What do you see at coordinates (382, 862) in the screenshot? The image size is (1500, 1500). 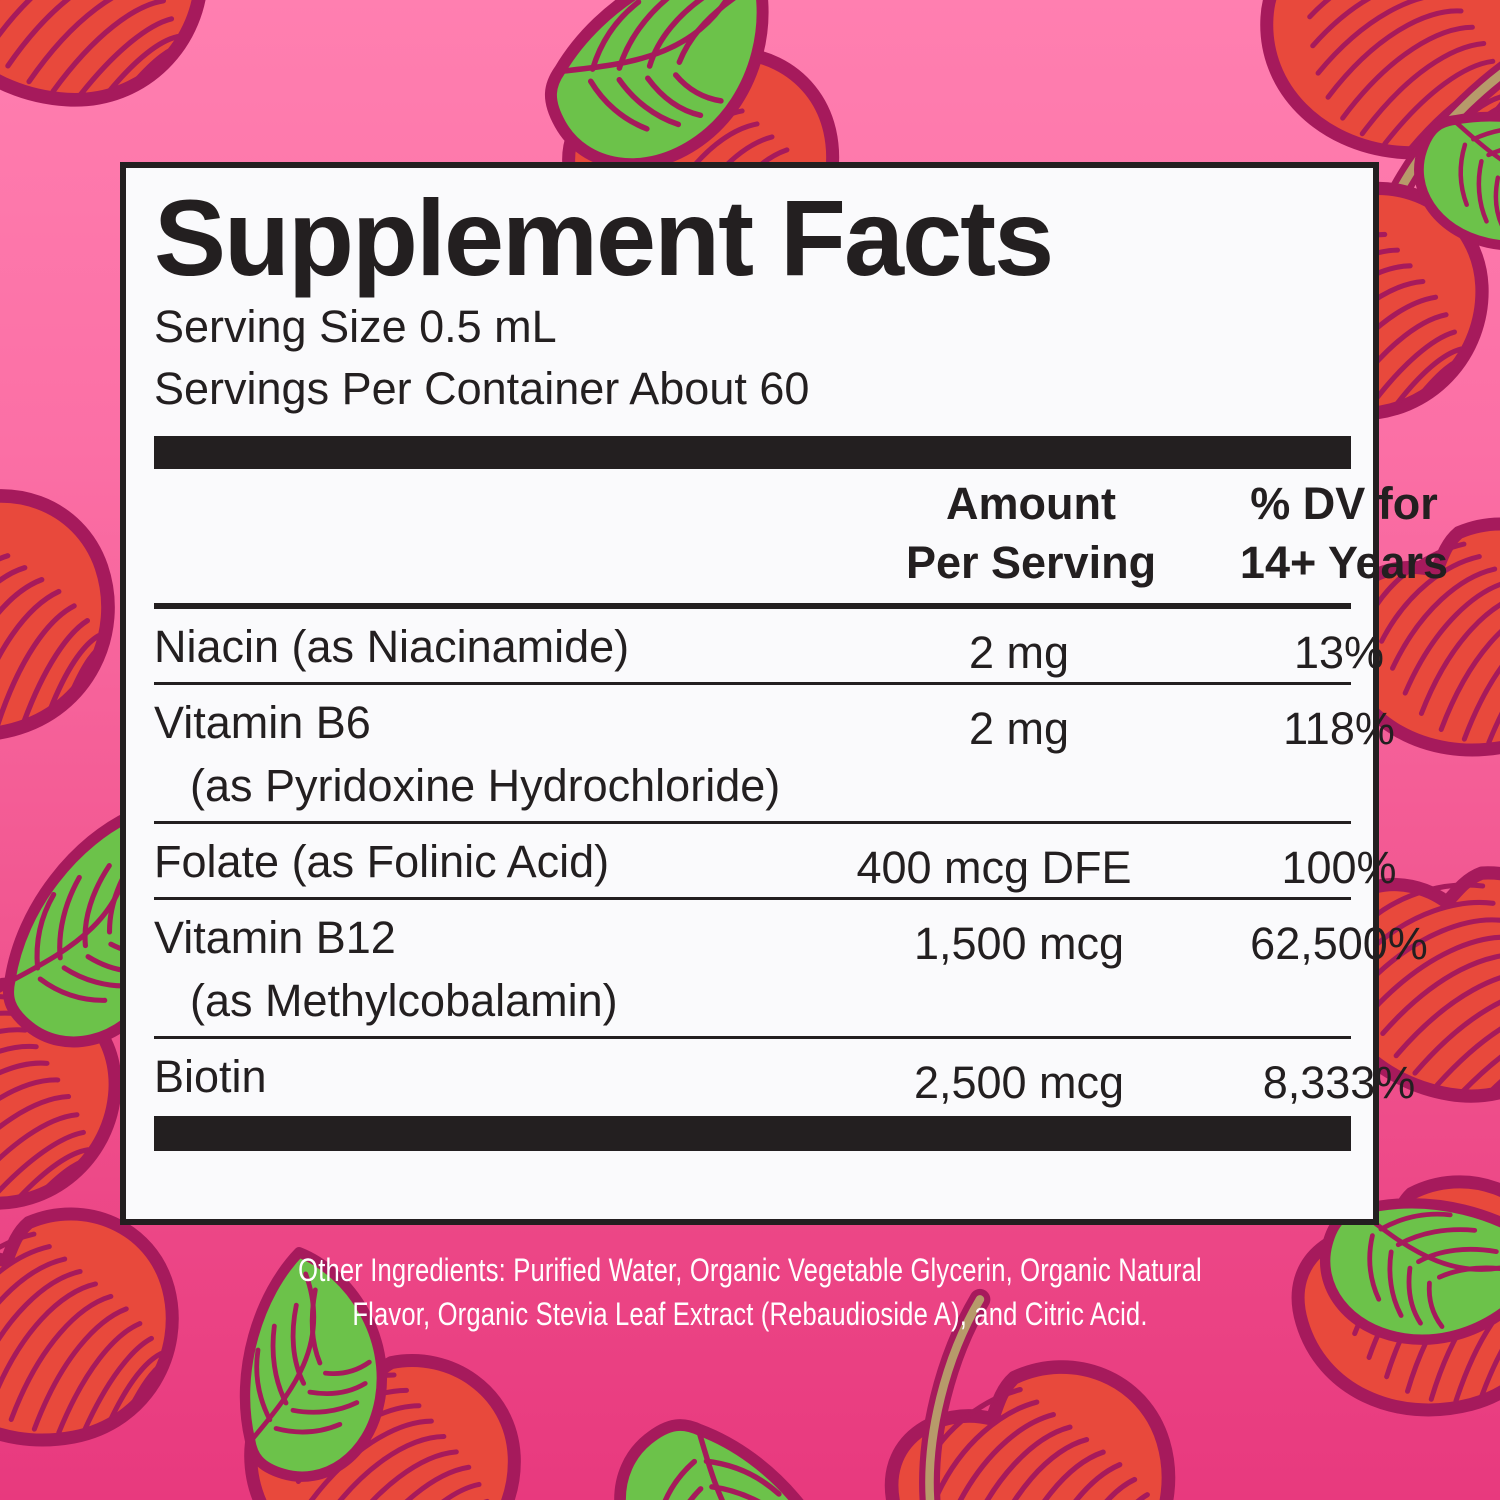 I see `nutrient-name: Folate (as Folinic Acid)` at bounding box center [382, 862].